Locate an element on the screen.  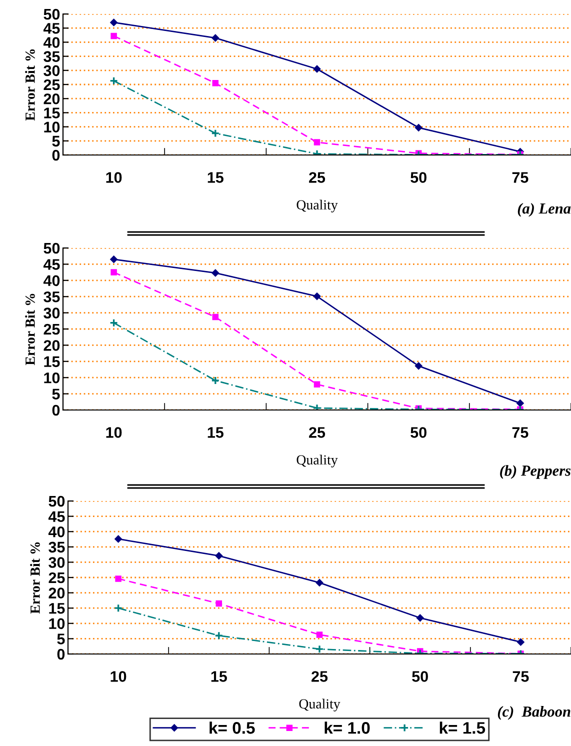
text: (a) Lena is located at coordinates (544, 209).